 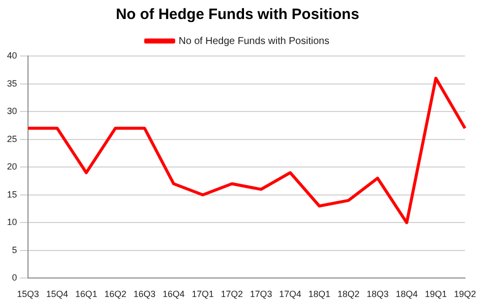 I want to click on x-tick-label: 16Q3, so click(x=145, y=294).